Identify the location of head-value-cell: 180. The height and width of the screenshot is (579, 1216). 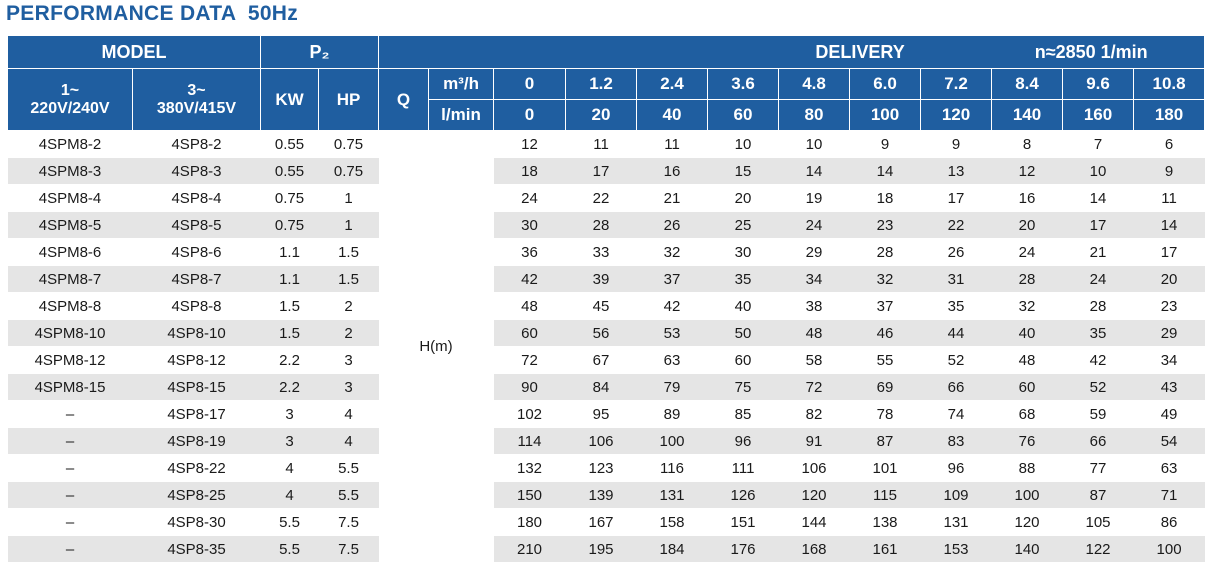
(529, 522).